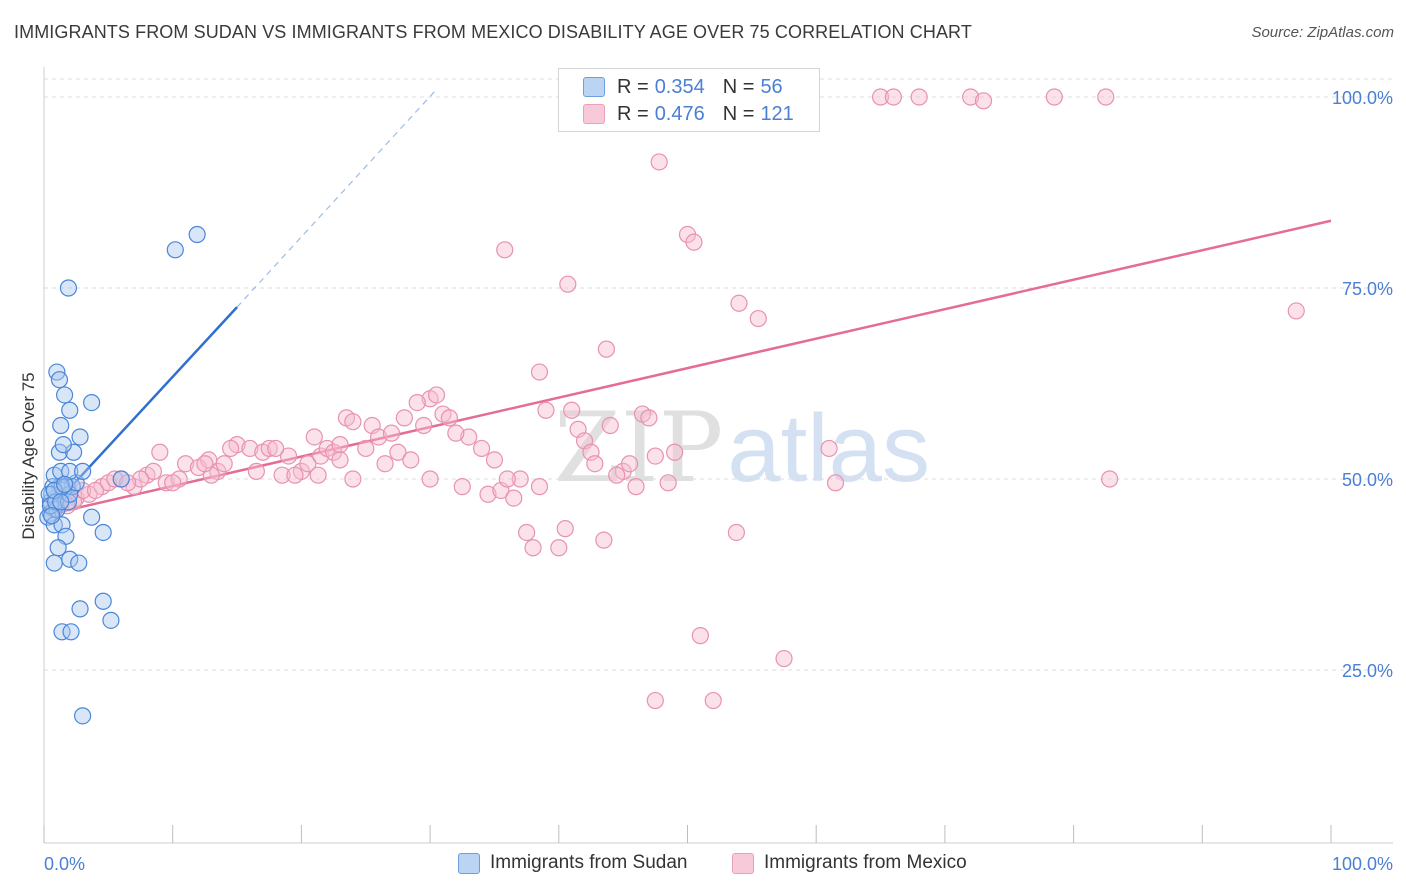 This screenshot has height=892, width=1406. I want to click on legend-swatch-mexico, so click(594, 114).